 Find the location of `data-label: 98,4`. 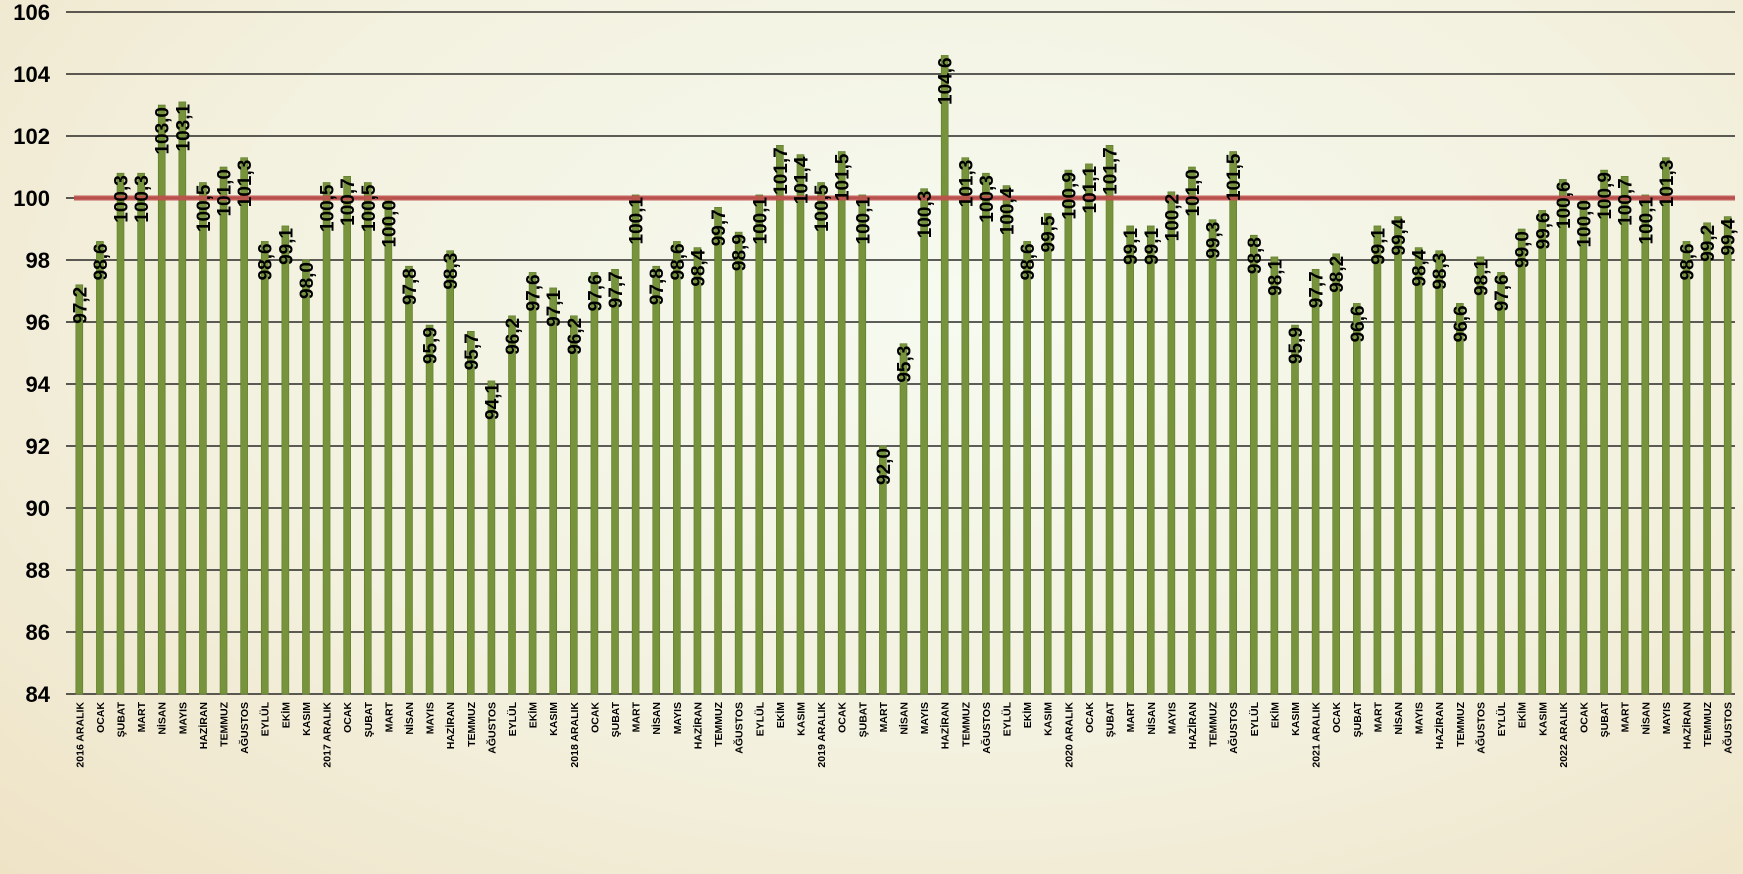

data-label: 98,4 is located at coordinates (1420, 267).